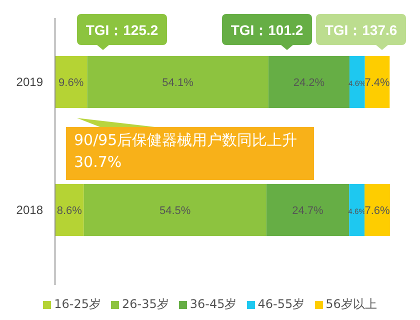 The image size is (420, 320). Describe the element at coordinates (145, 304) in the screenshot. I see `legend-label: 26-35岁` at that location.